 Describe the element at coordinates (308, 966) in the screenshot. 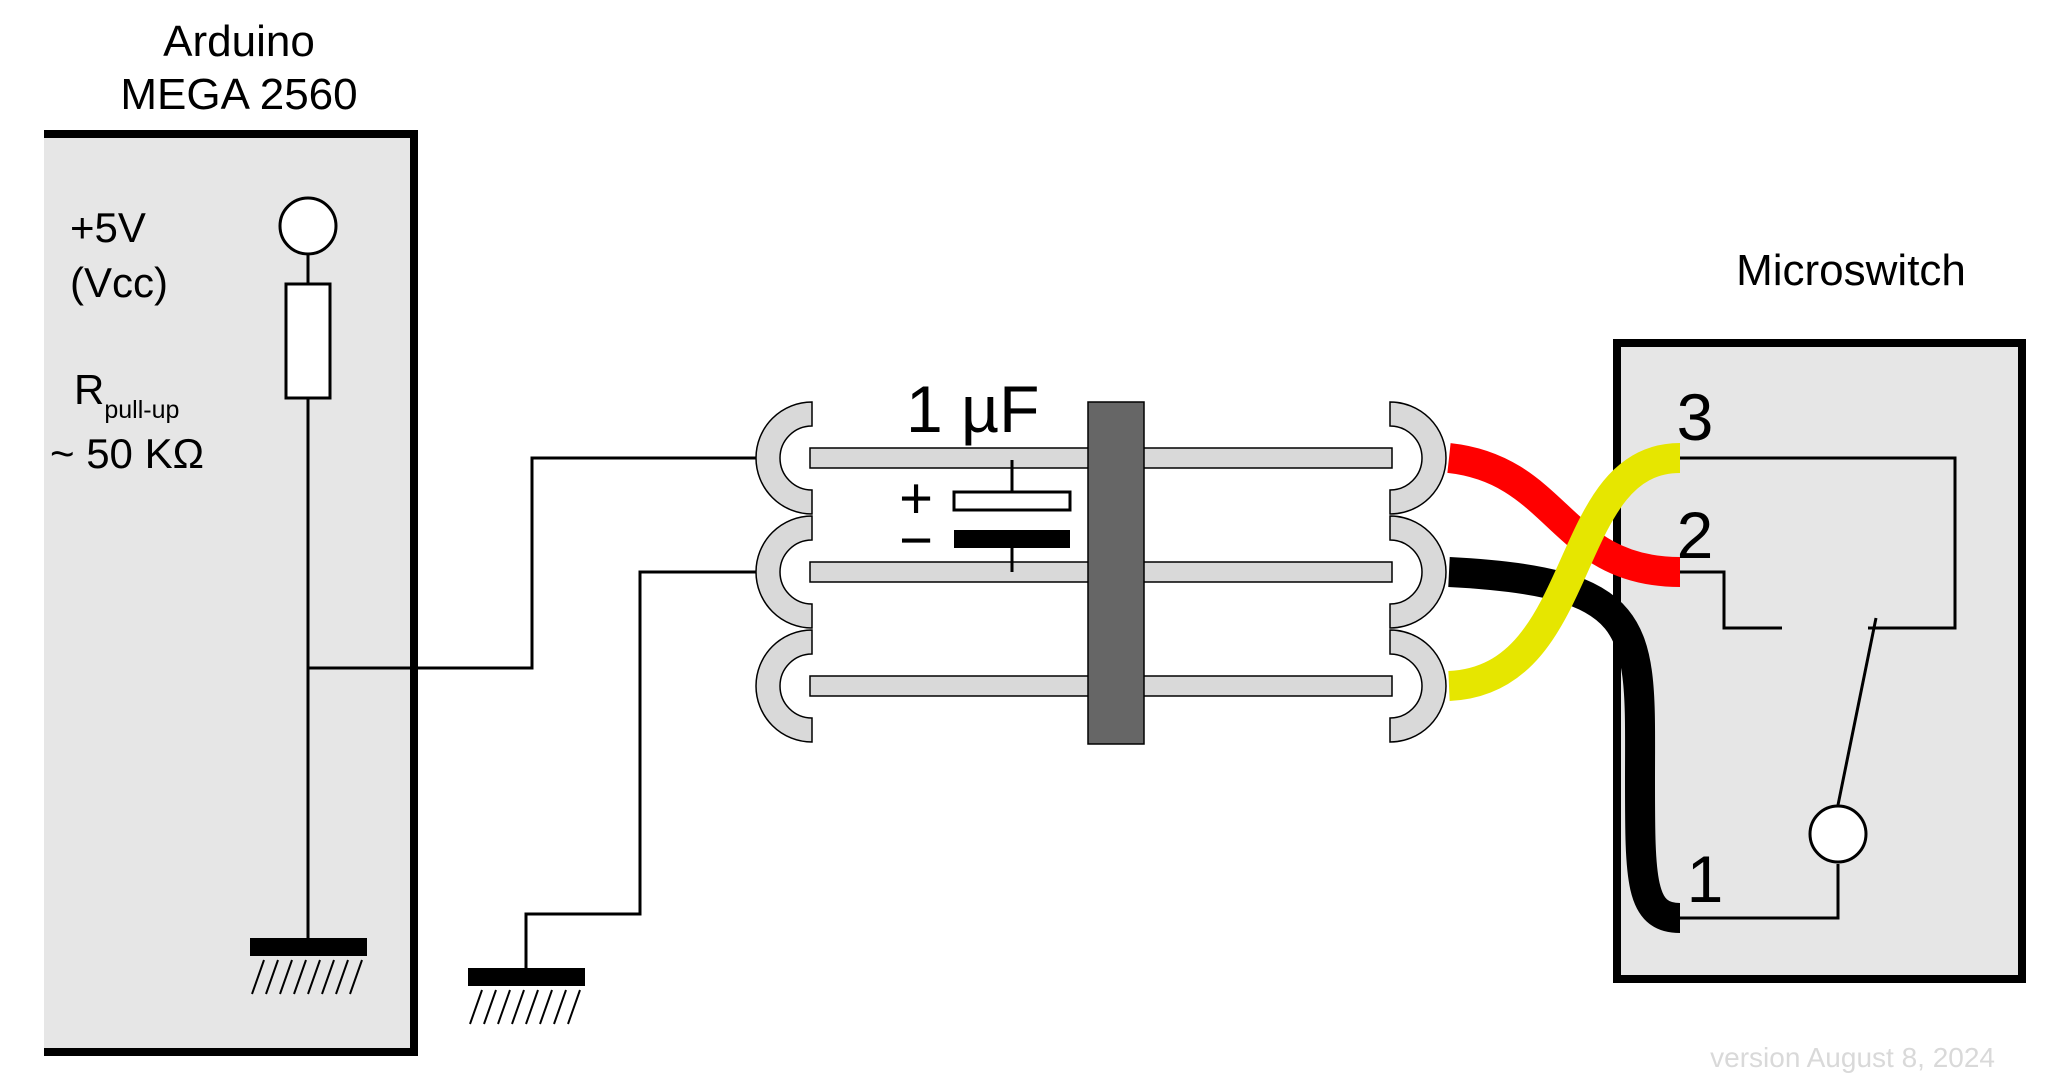

I see `ground-icon-arduino` at that location.